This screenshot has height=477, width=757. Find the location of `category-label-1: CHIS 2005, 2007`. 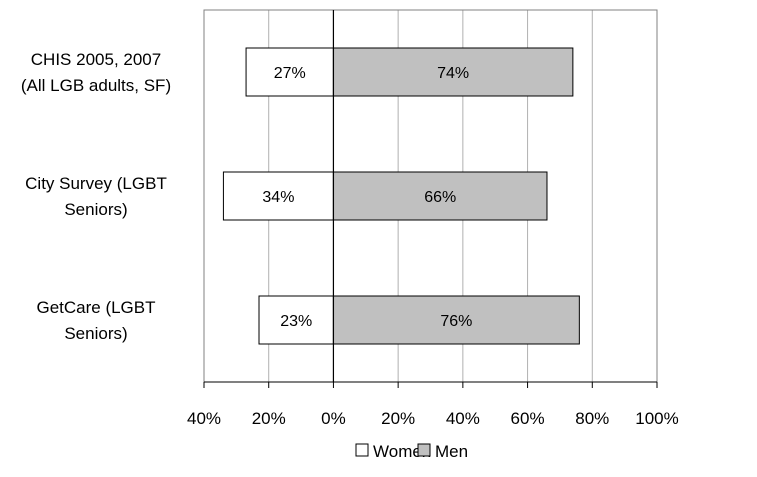

category-label-1: CHIS 2005, 2007 is located at coordinates (96, 59).